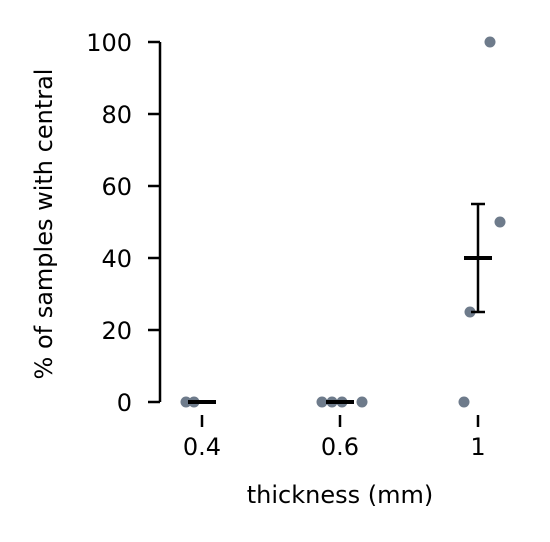  What do you see at coordinates (109, 43) in the screenshot?
I see `y-tick-label: 100` at bounding box center [109, 43].